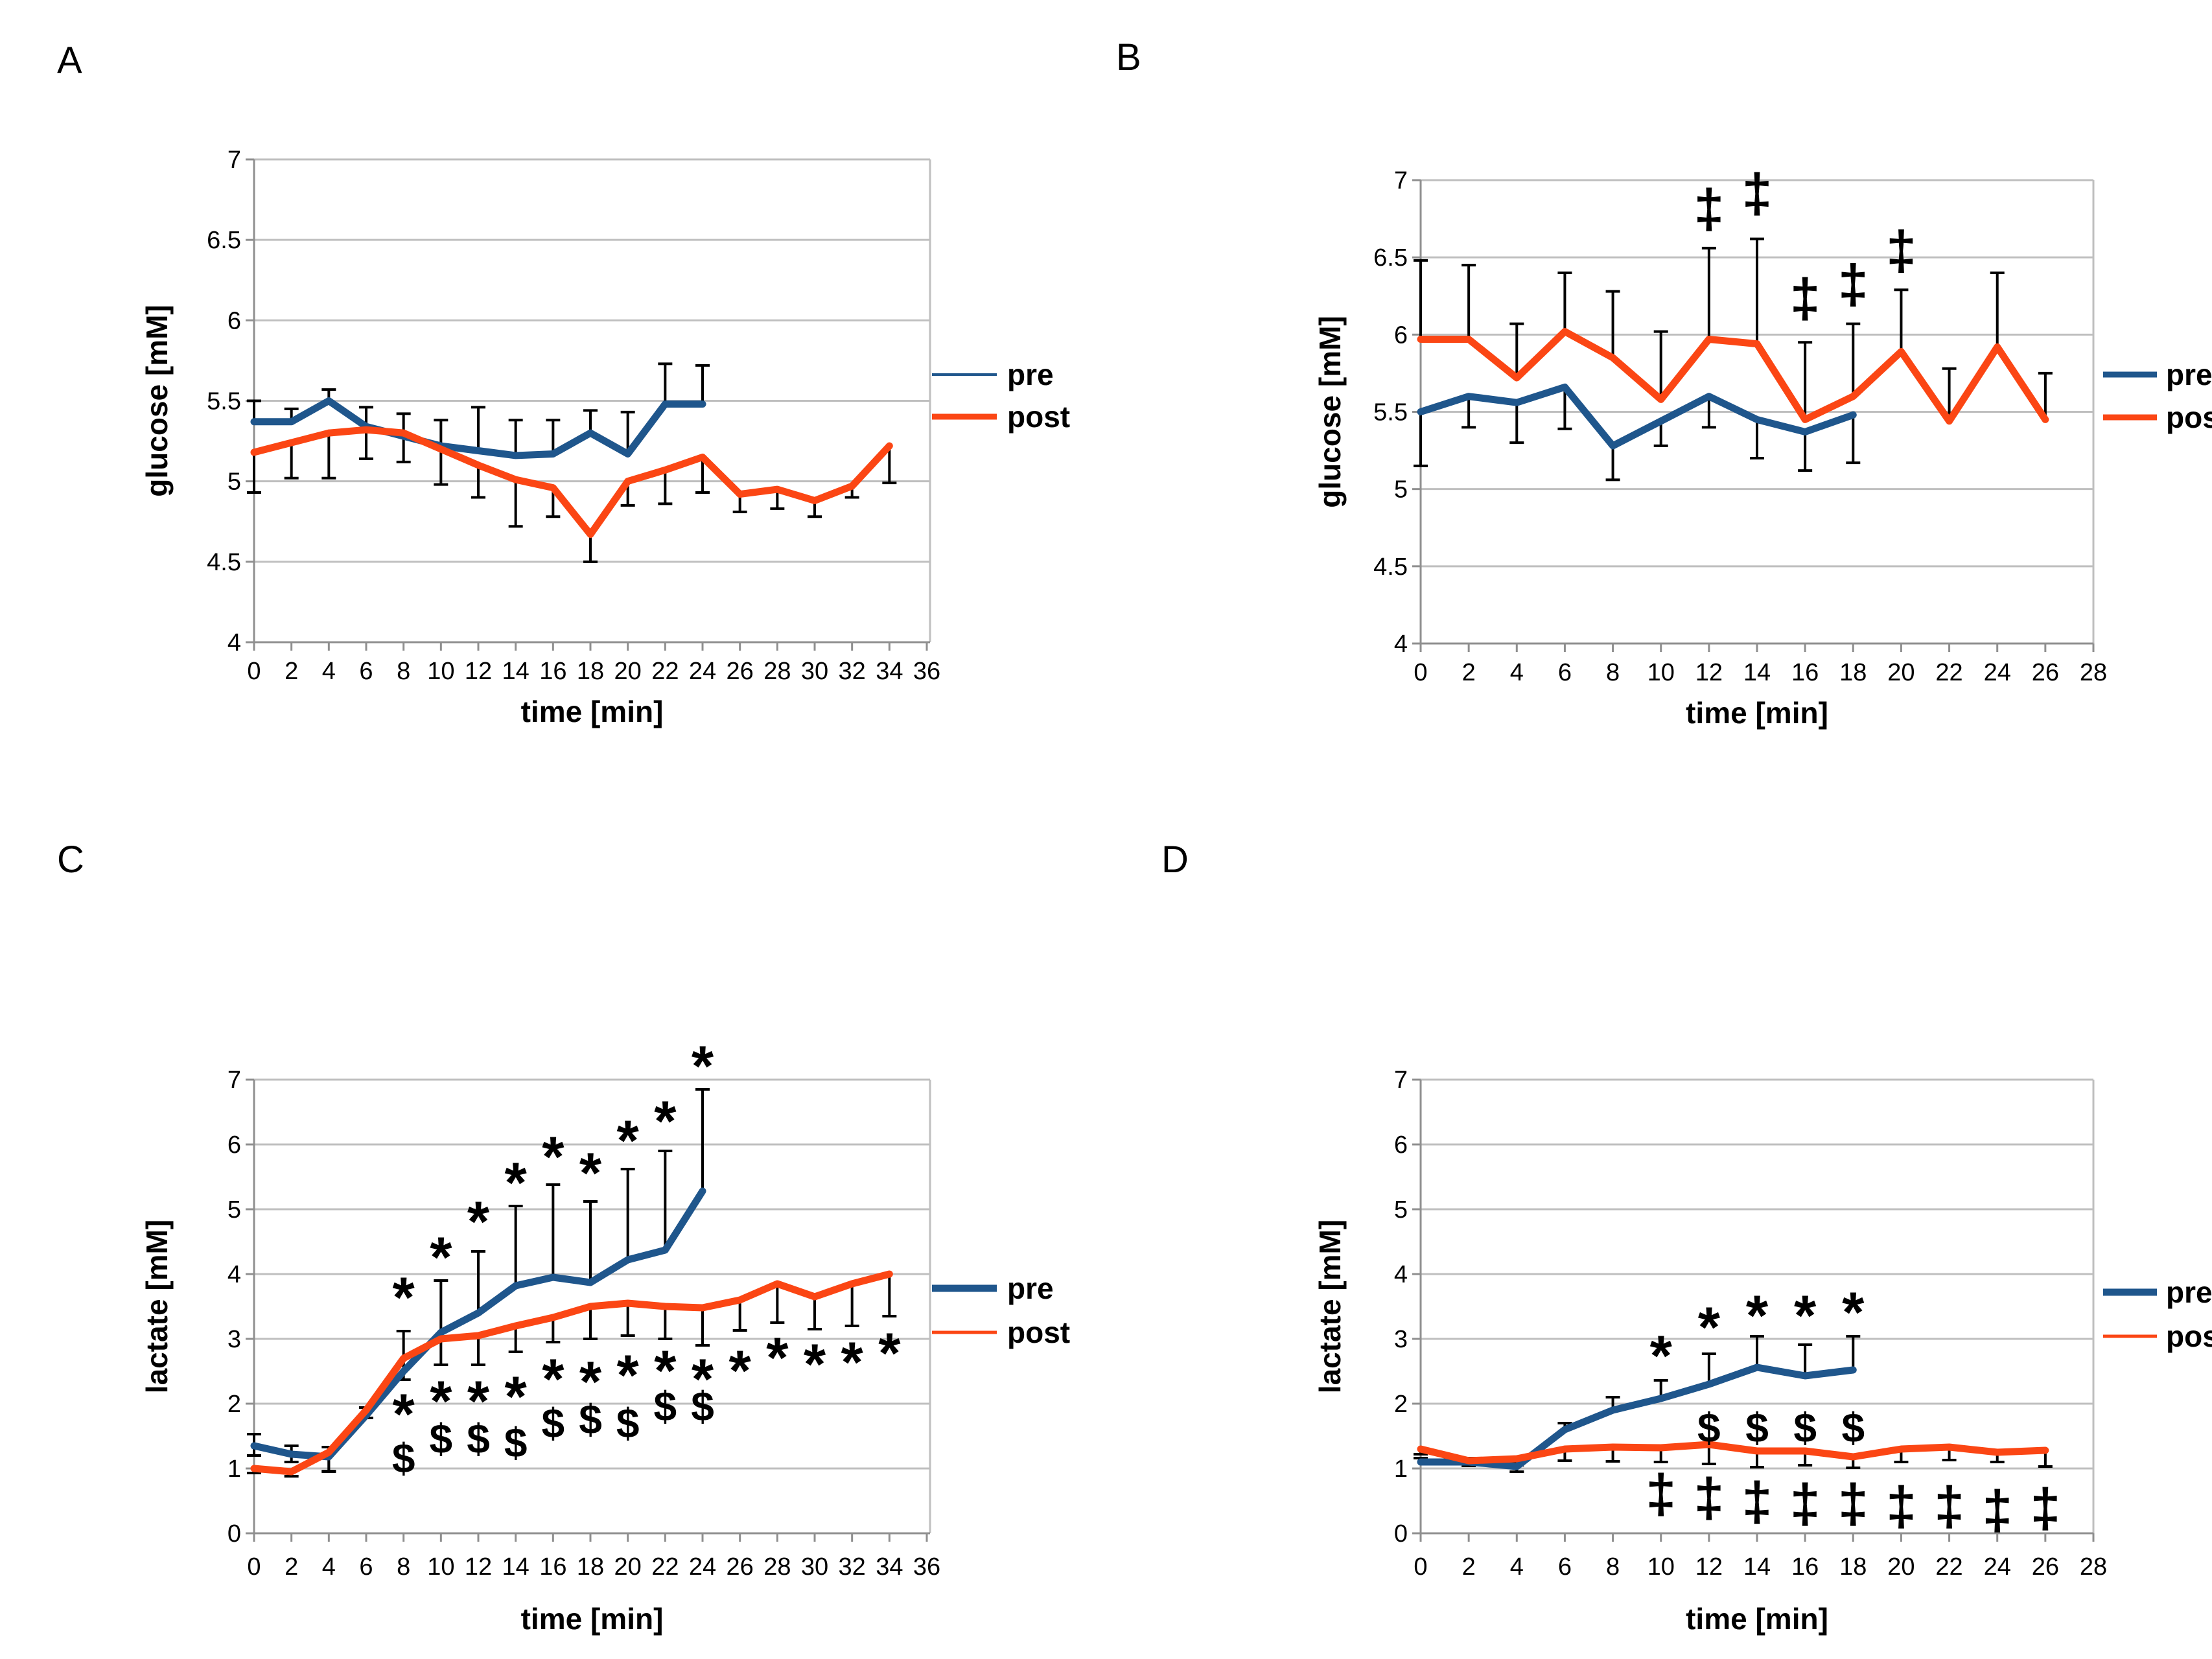 Image resolution: width=2212 pixels, height=1659 pixels. Describe the element at coordinates (1401, 1339) in the screenshot. I see `y-tick-label: 3` at that location.